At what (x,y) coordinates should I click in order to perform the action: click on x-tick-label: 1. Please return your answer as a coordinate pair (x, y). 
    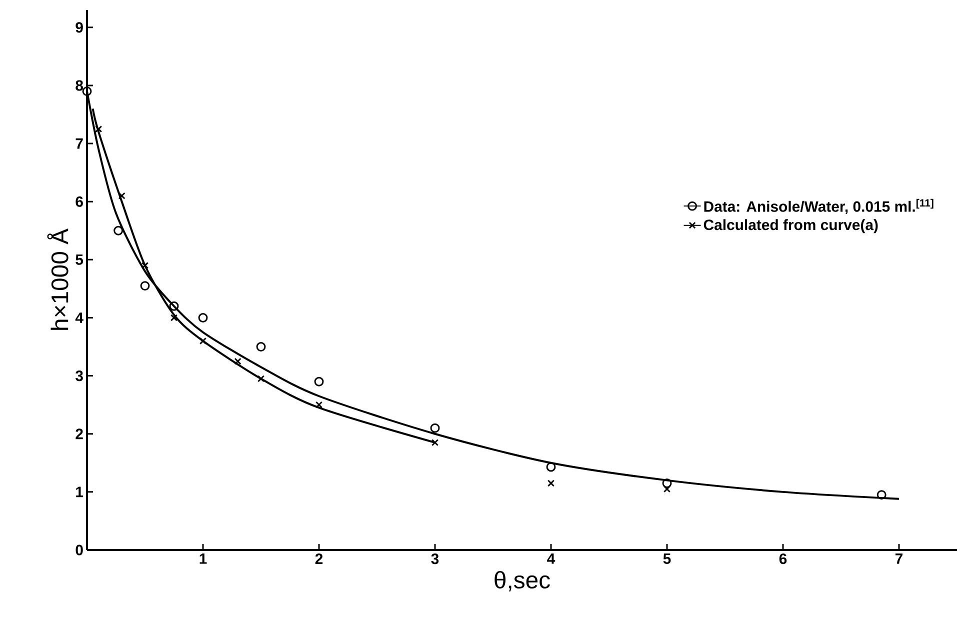
    Looking at the image, I should click on (203, 559).